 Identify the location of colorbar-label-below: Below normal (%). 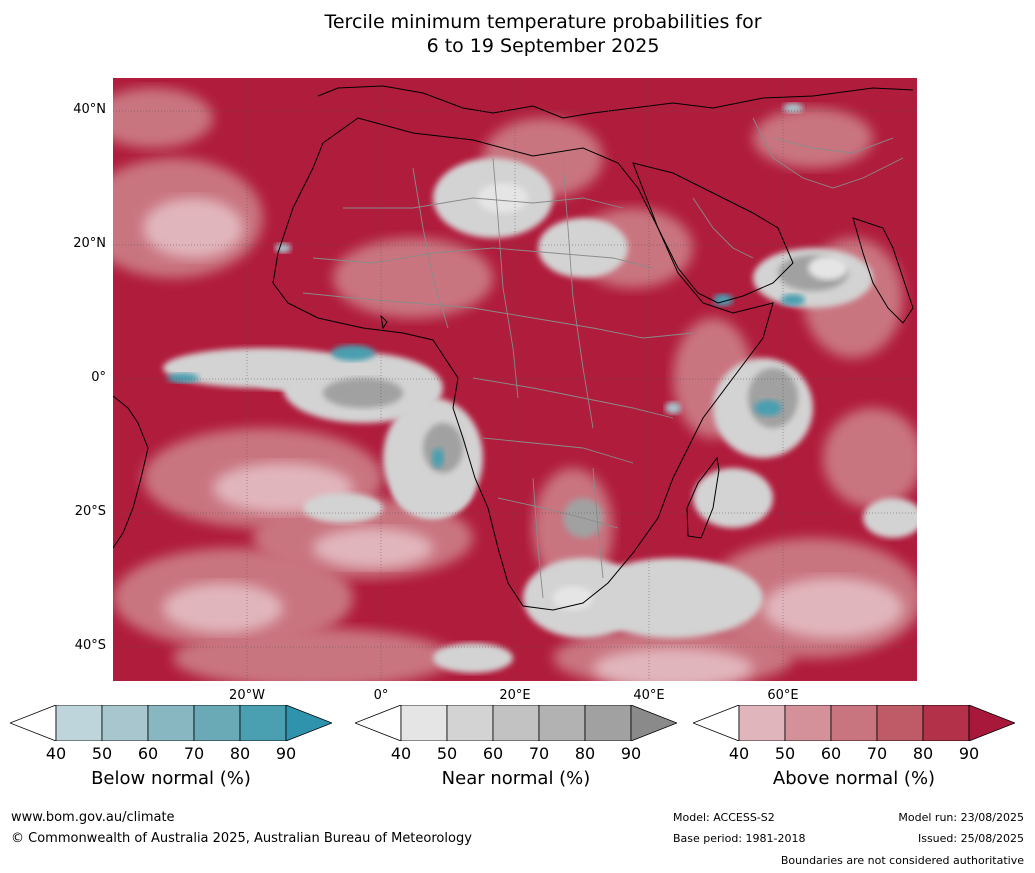
(171, 778).